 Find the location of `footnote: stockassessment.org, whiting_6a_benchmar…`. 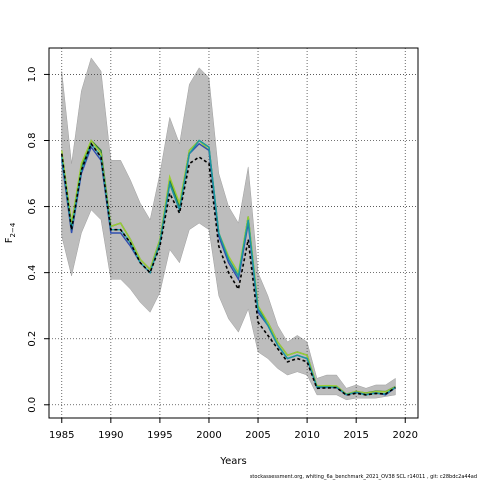

footnote: stockassessment.org, whiting_6a_benchmar… is located at coordinates (363, 477).